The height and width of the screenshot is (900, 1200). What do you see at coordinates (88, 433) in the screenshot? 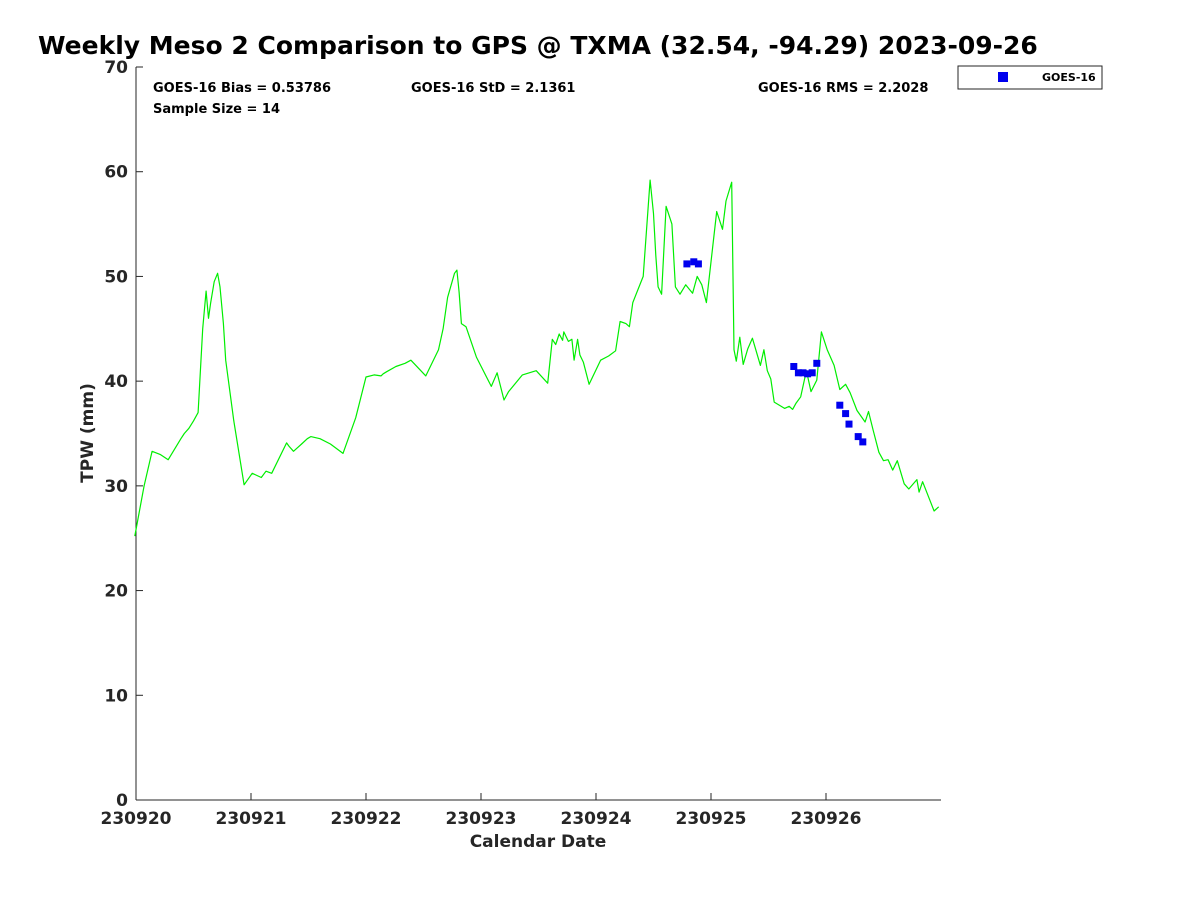
I see `y-axis-label: TPW (mm)` at bounding box center [88, 433].